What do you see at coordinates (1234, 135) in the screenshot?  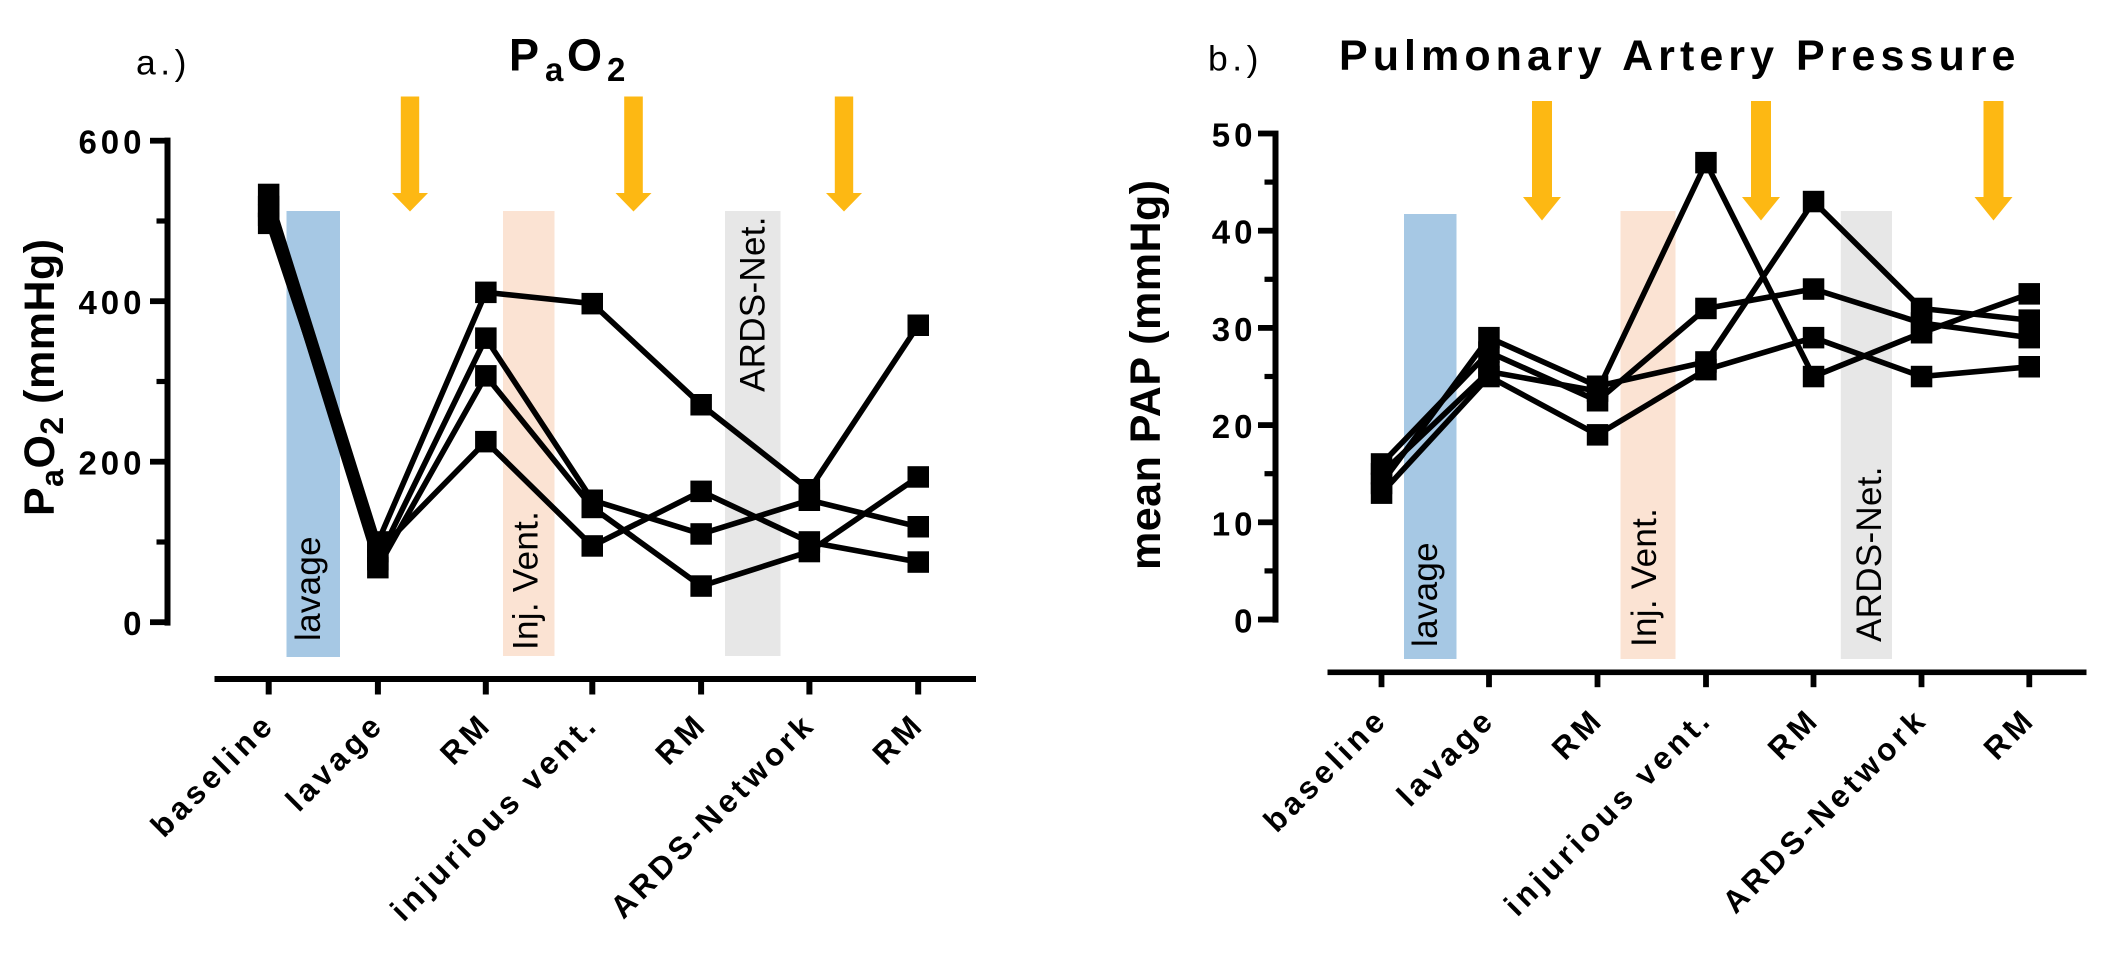 I see `svg-text: 50` at bounding box center [1234, 135].